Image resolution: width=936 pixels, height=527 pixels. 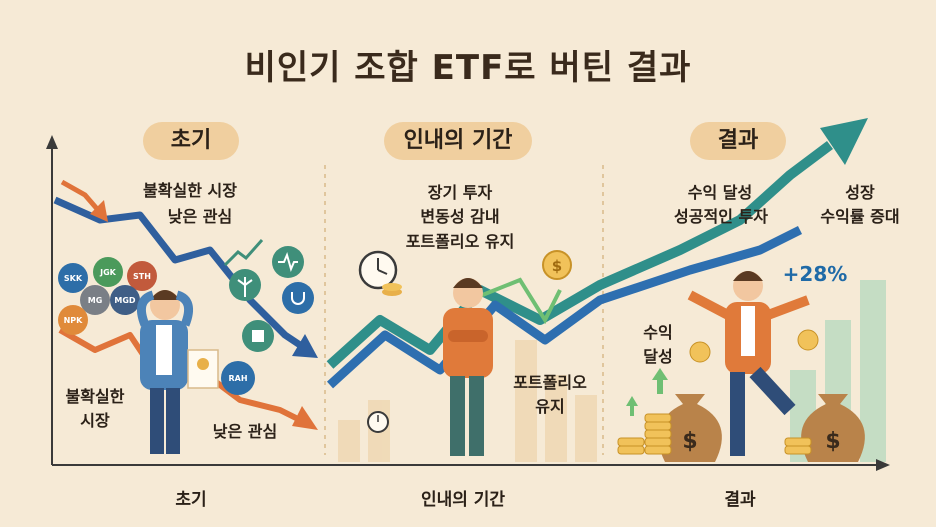 I want to click on company-badges: SKK JGK STH MG MGD NPK RAH, so click(x=156, y=326).